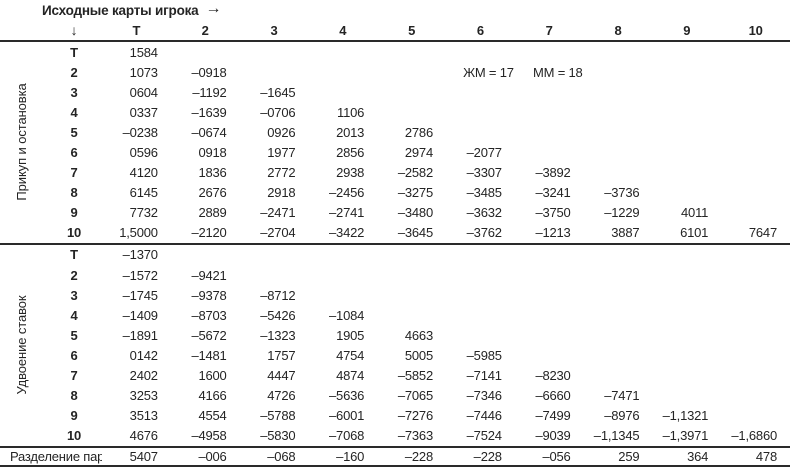 The height and width of the screenshot is (467, 790). I want to click on row-label: 8, so click(74, 396).